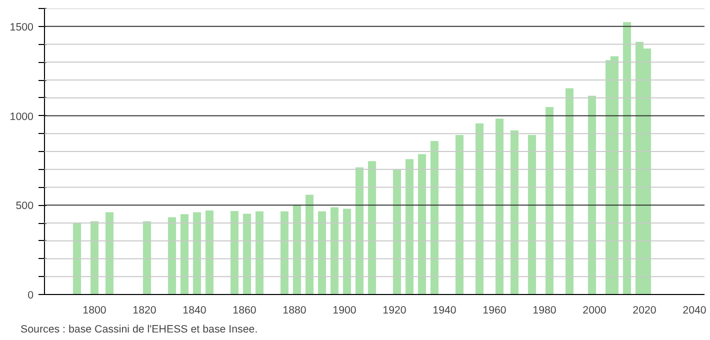 Image resolution: width=710 pixels, height=340 pixels. What do you see at coordinates (544, 310) in the screenshot?
I see `x-tick-label: 1980` at bounding box center [544, 310].